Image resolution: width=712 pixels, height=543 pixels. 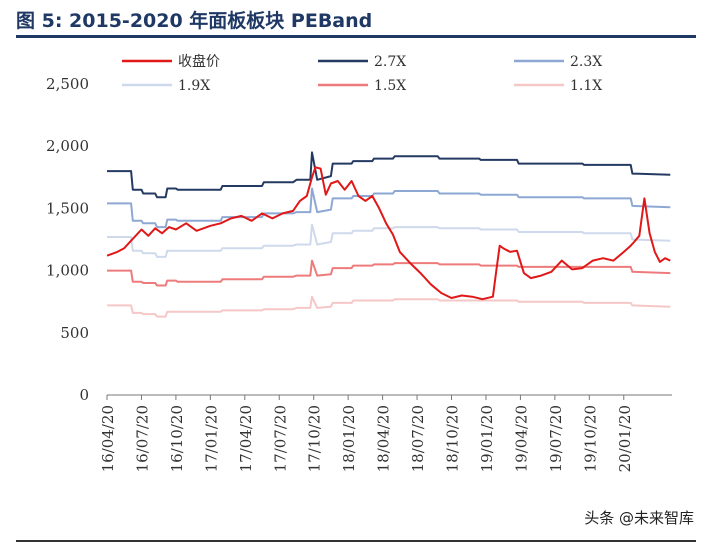 I want to click on x-tick-label: 16/04/20, so click(x=108, y=438).